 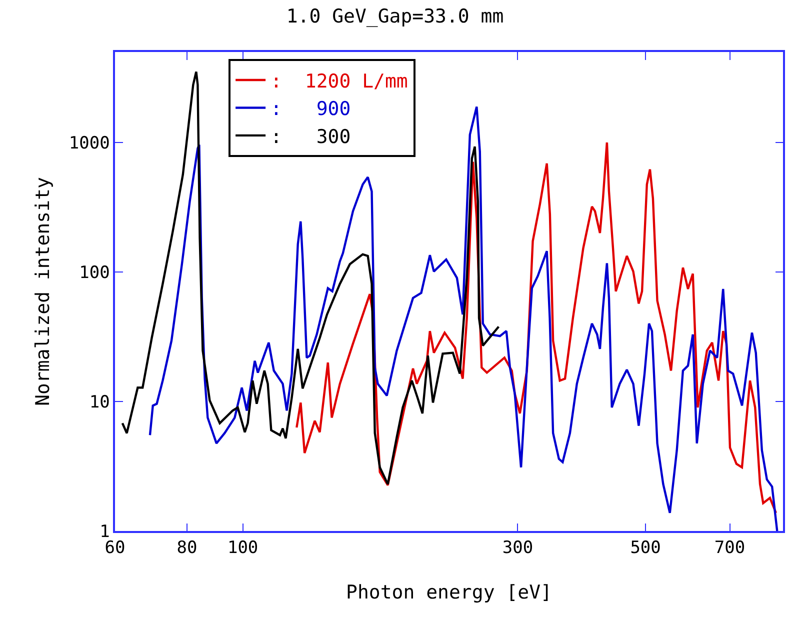 What do you see at coordinates (730, 548) in the screenshot?
I see `x-tick-label: 700` at bounding box center [730, 548].